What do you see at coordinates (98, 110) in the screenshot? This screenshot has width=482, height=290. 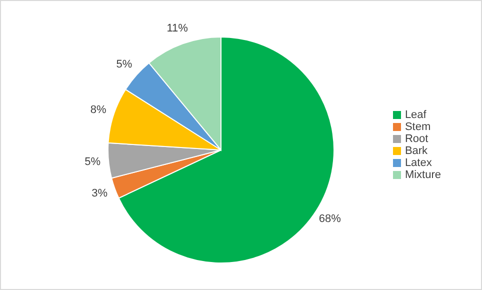 I see `data-label: 8%` at bounding box center [98, 110].